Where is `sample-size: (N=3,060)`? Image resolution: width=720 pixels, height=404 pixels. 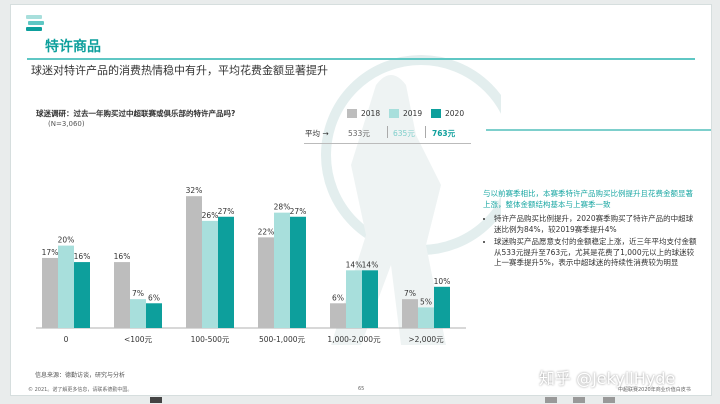 sample-size: (N=3,060) is located at coordinates (66, 124).